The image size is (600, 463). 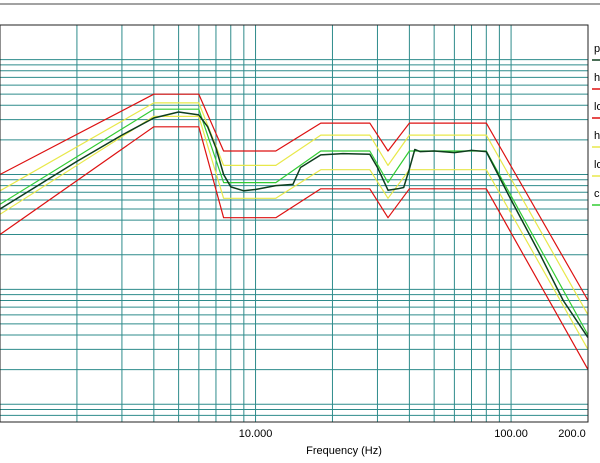 What do you see at coordinates (597, 194) in the screenshot?
I see `legend-entry-label: c` at bounding box center [597, 194].